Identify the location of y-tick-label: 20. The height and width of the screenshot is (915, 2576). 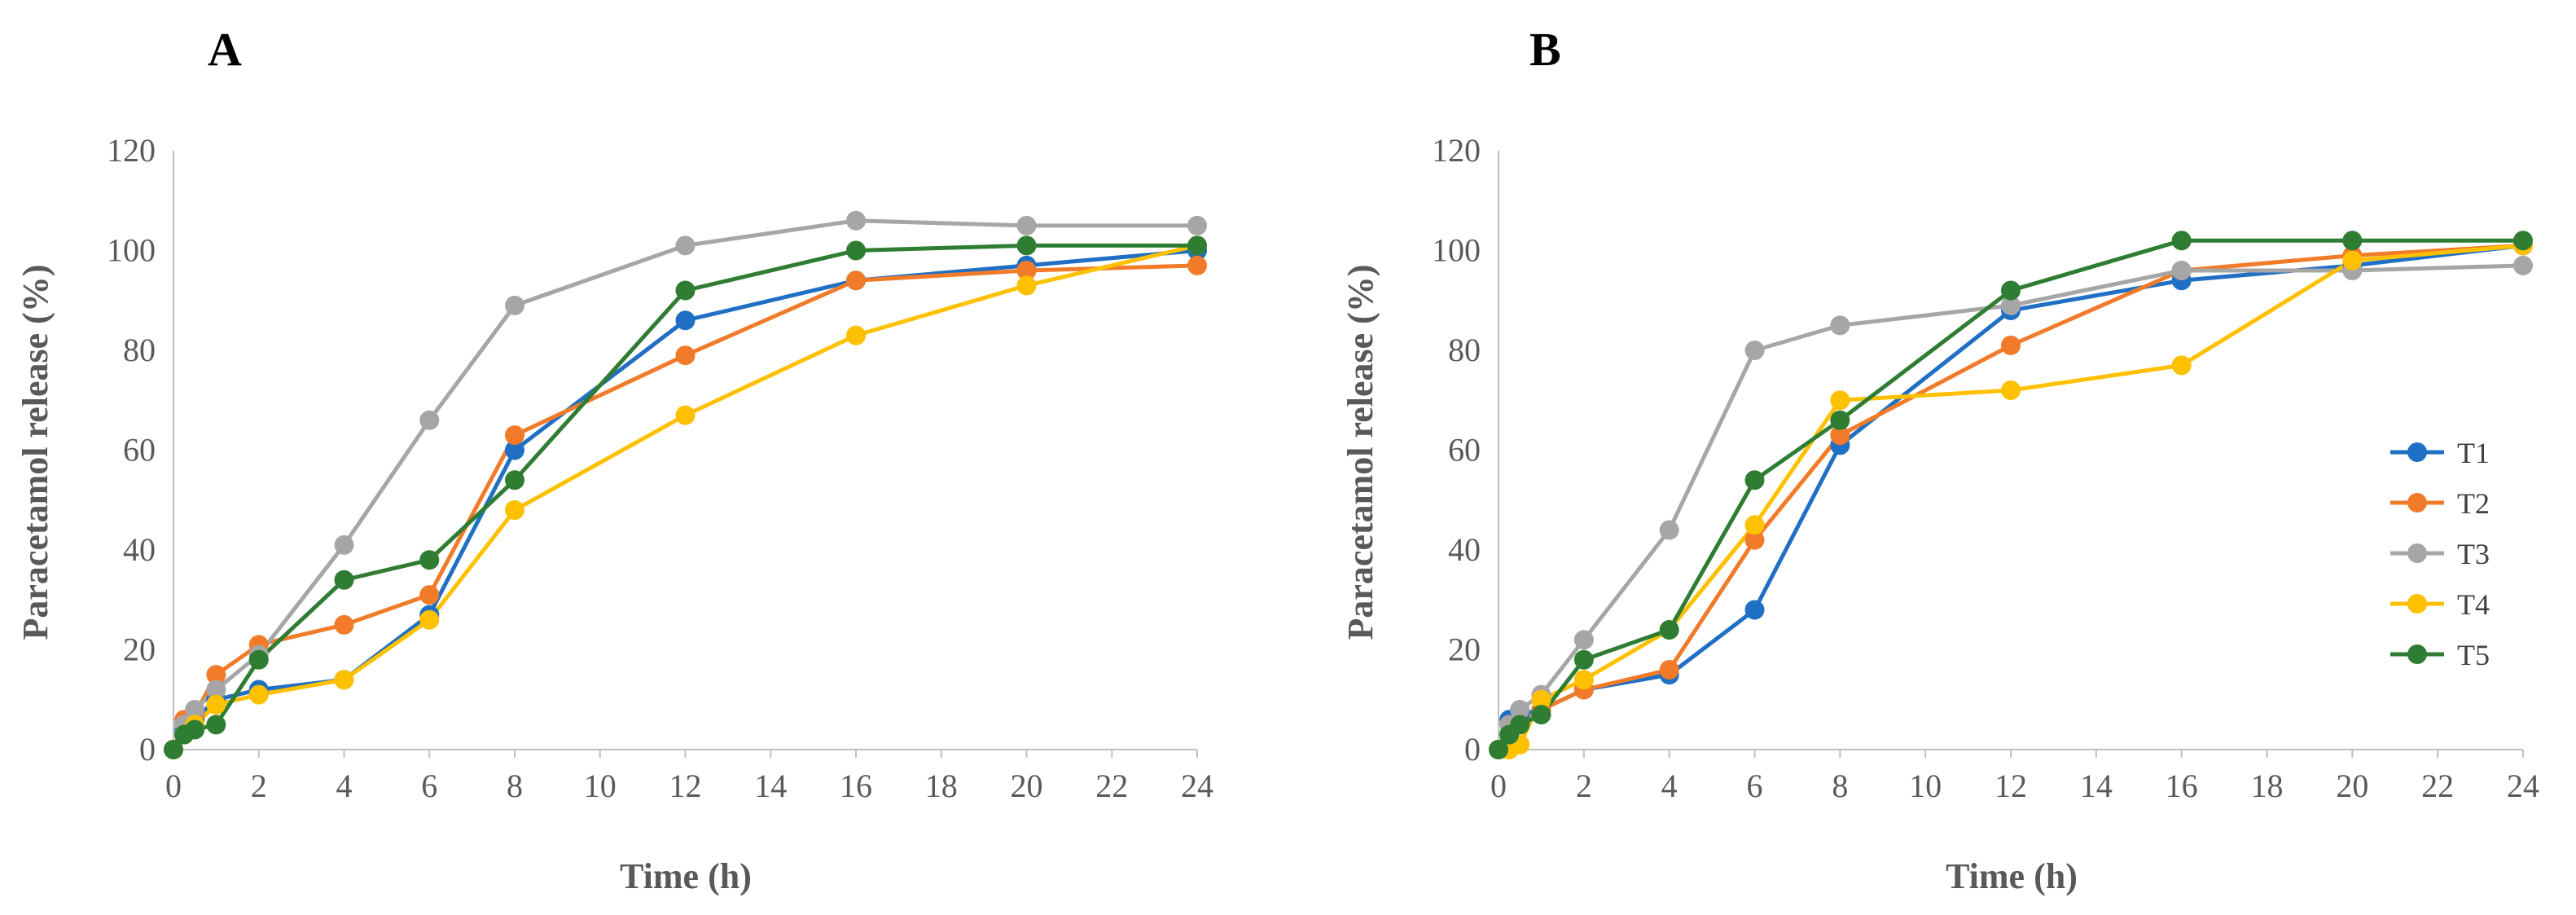
(1464, 649).